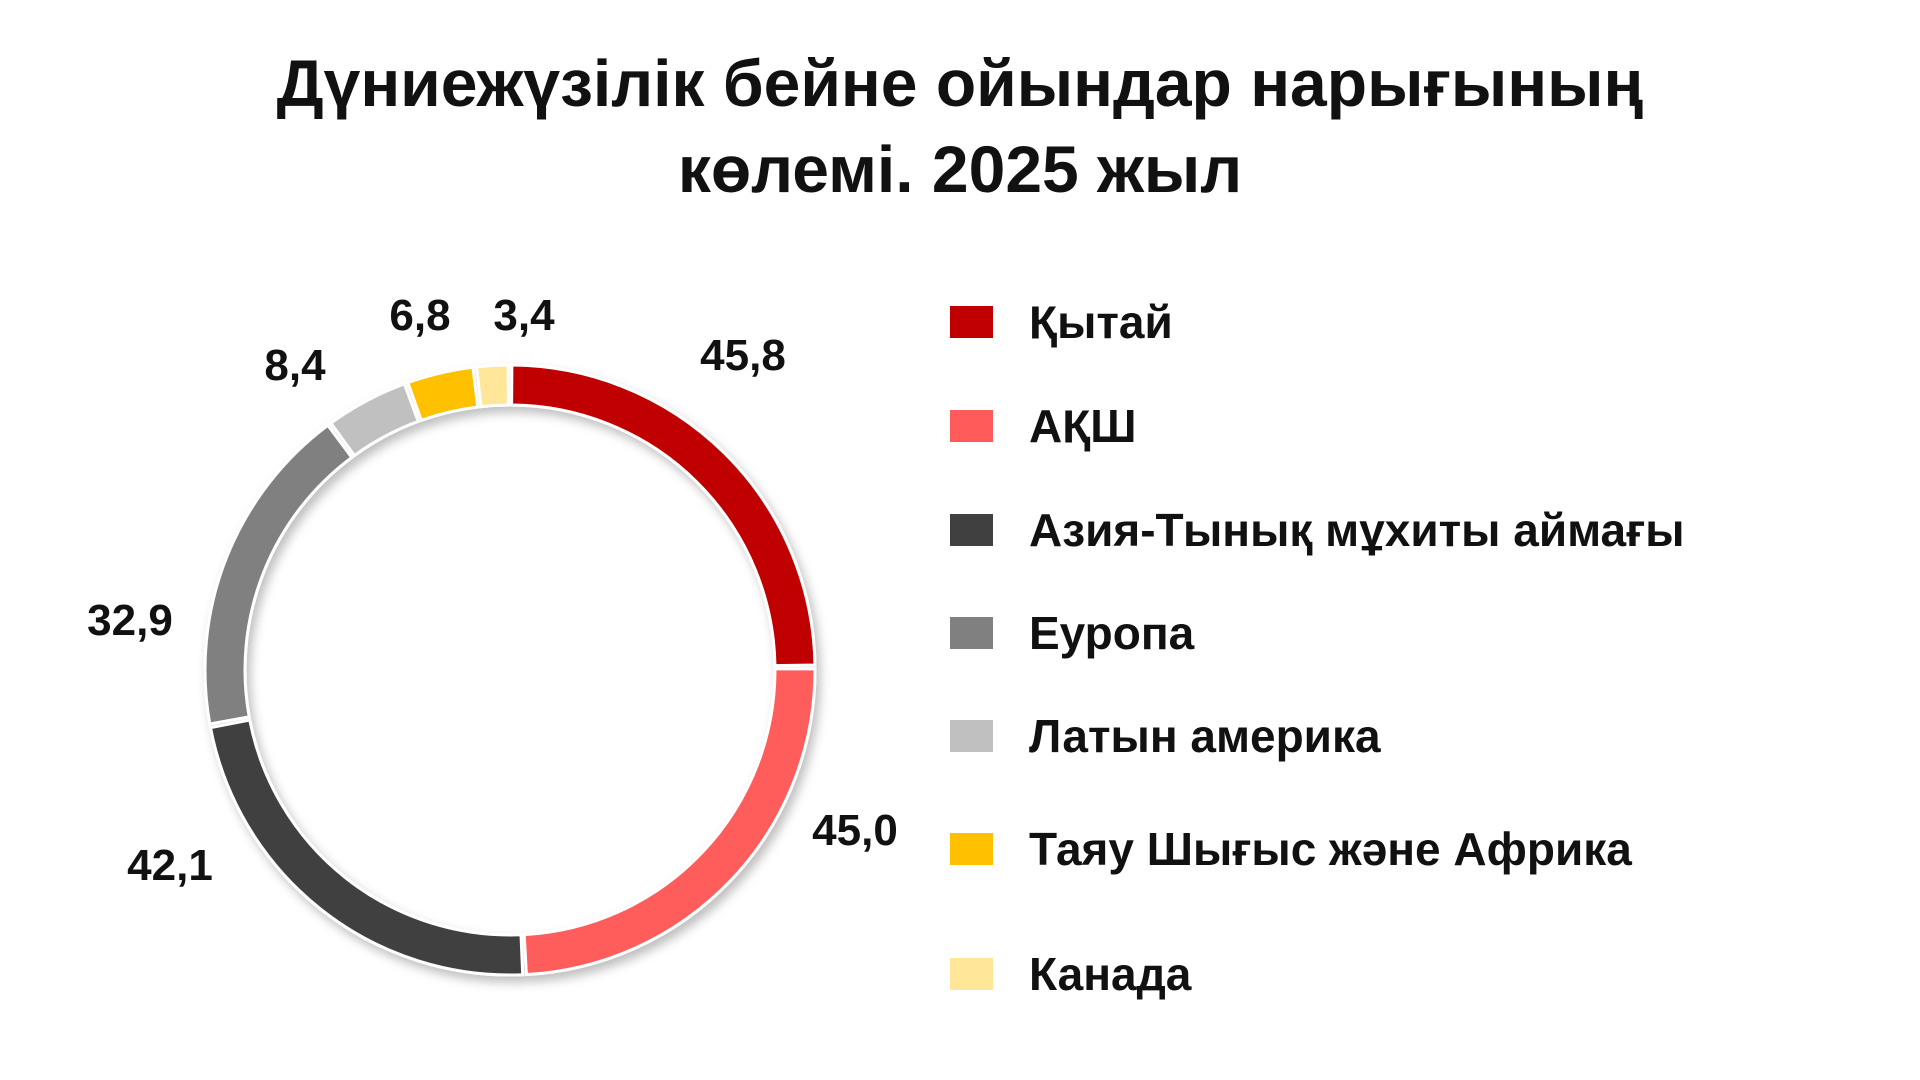 This screenshot has height=1080, width=1920. Describe the element at coordinates (1110, 974) in the screenshot. I see `legend-label-7: Канада` at that location.